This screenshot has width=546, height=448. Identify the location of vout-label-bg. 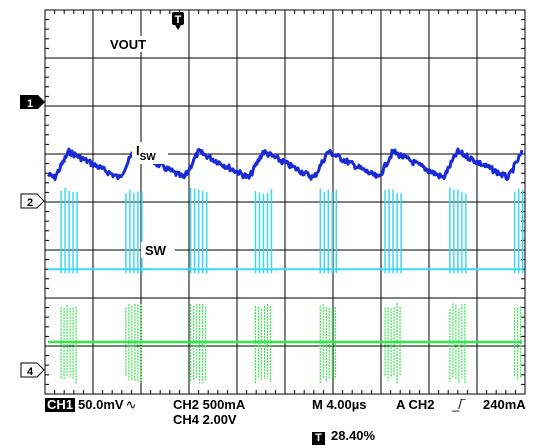
(131, 44).